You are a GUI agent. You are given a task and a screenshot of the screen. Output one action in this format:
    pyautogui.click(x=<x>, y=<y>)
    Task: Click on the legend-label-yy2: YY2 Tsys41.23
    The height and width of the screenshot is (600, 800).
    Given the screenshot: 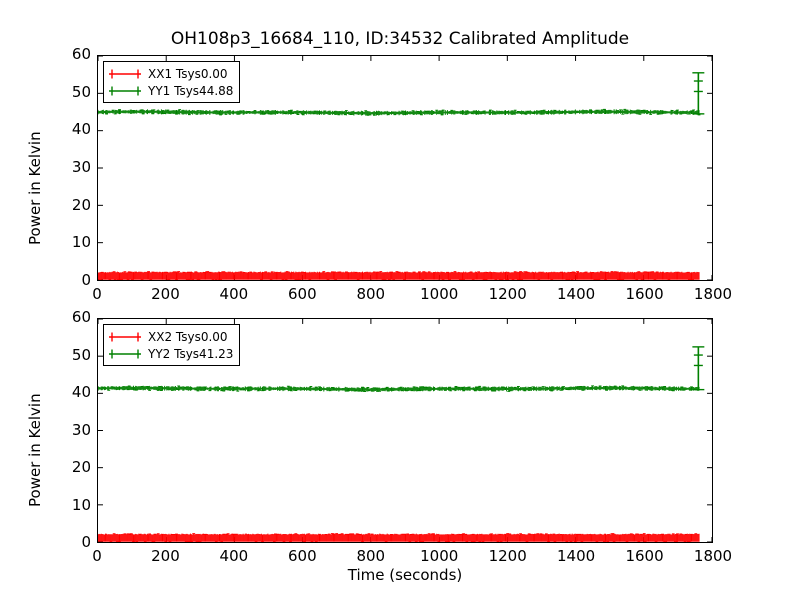 What is the action you would take?
    pyautogui.click(x=191, y=353)
    